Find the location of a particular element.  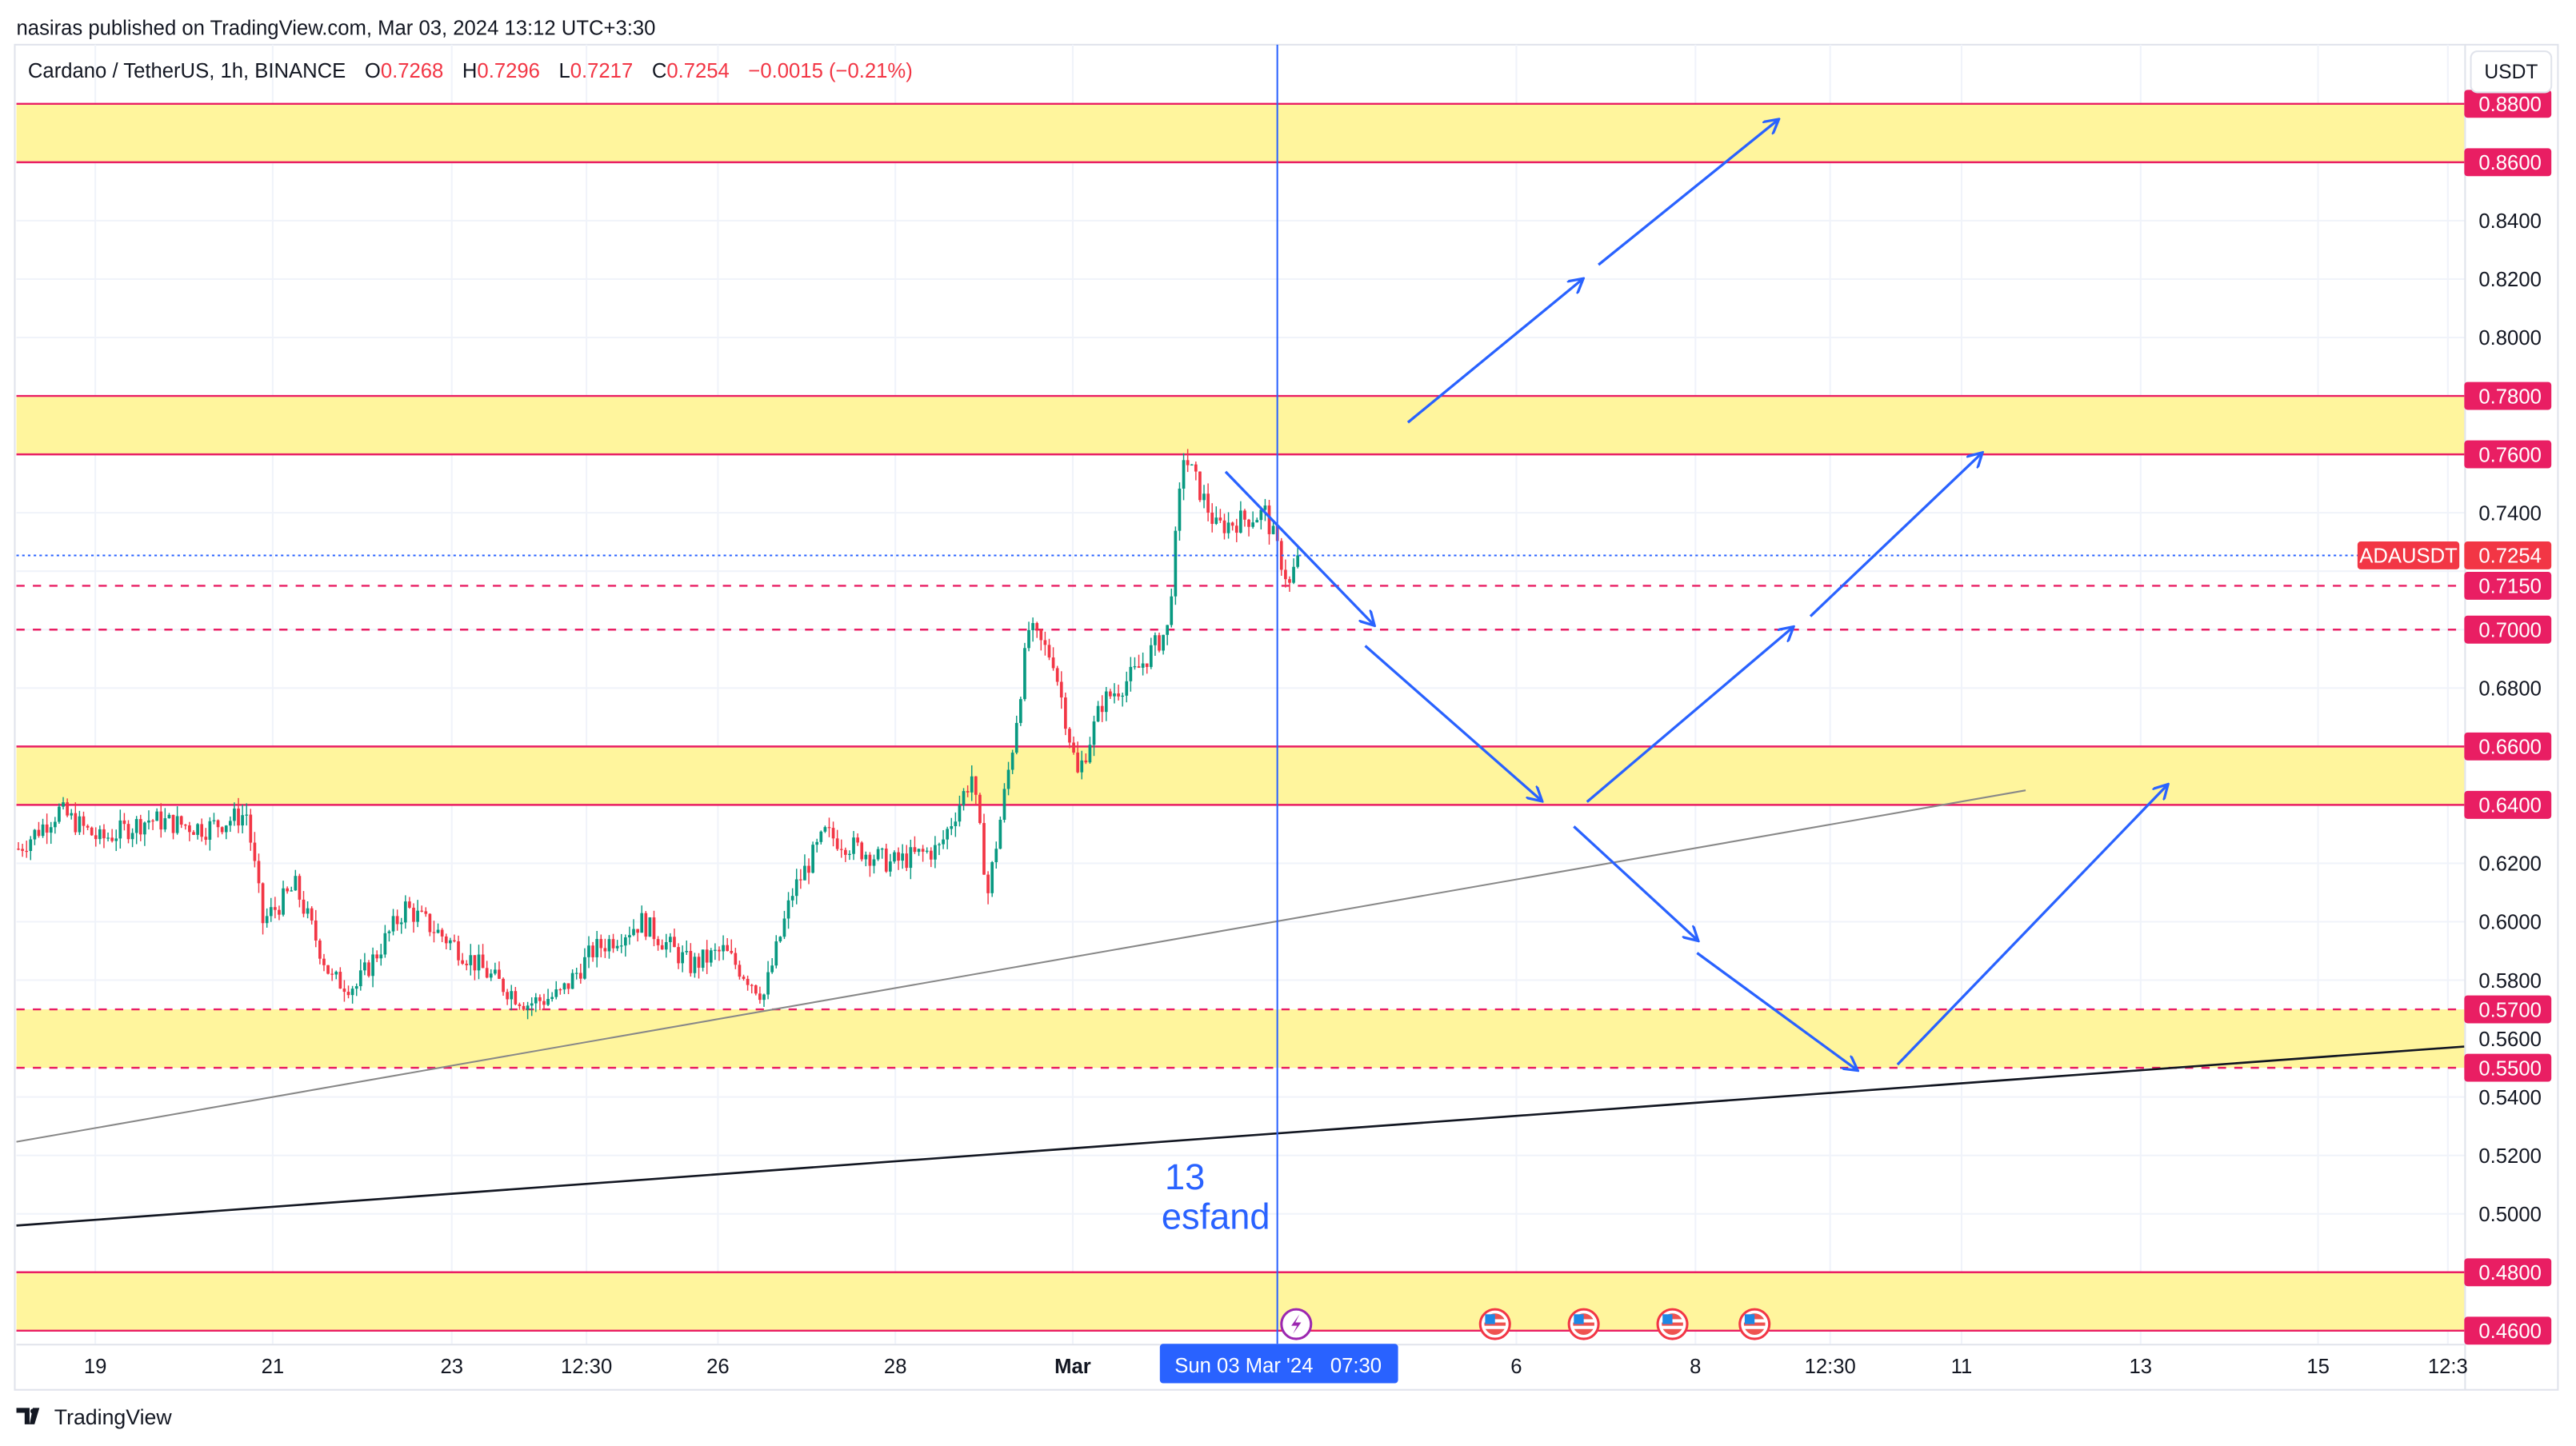

lightning-event-icon is located at coordinates (1296, 1324).